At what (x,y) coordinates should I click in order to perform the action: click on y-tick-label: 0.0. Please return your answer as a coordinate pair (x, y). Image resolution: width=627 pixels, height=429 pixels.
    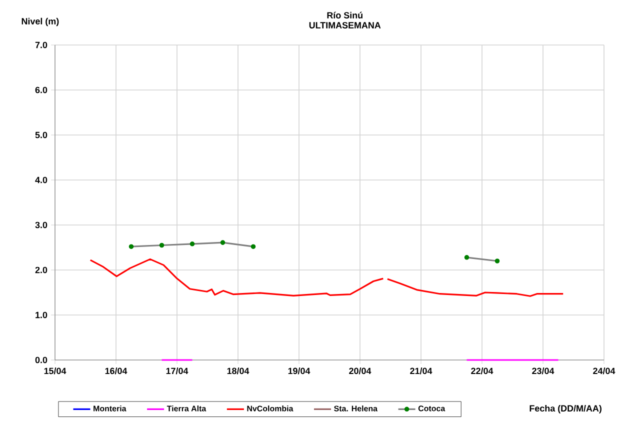
    Looking at the image, I should click on (41, 360).